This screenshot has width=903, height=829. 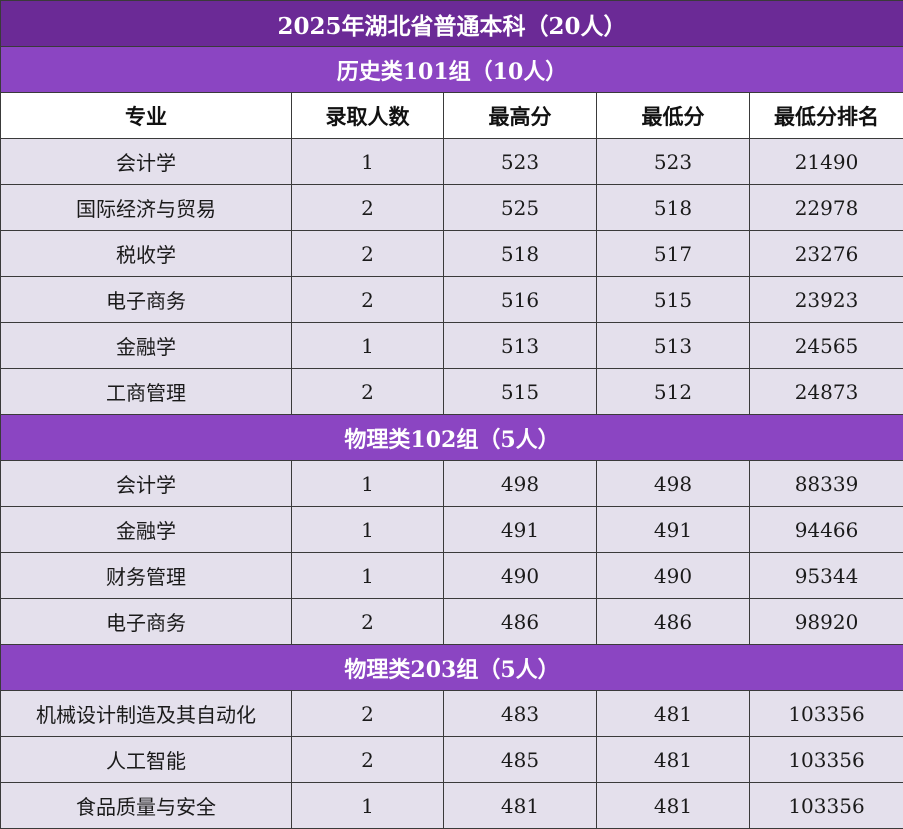 What do you see at coordinates (520, 207) in the screenshot?
I see `cell-max-score: 525` at bounding box center [520, 207].